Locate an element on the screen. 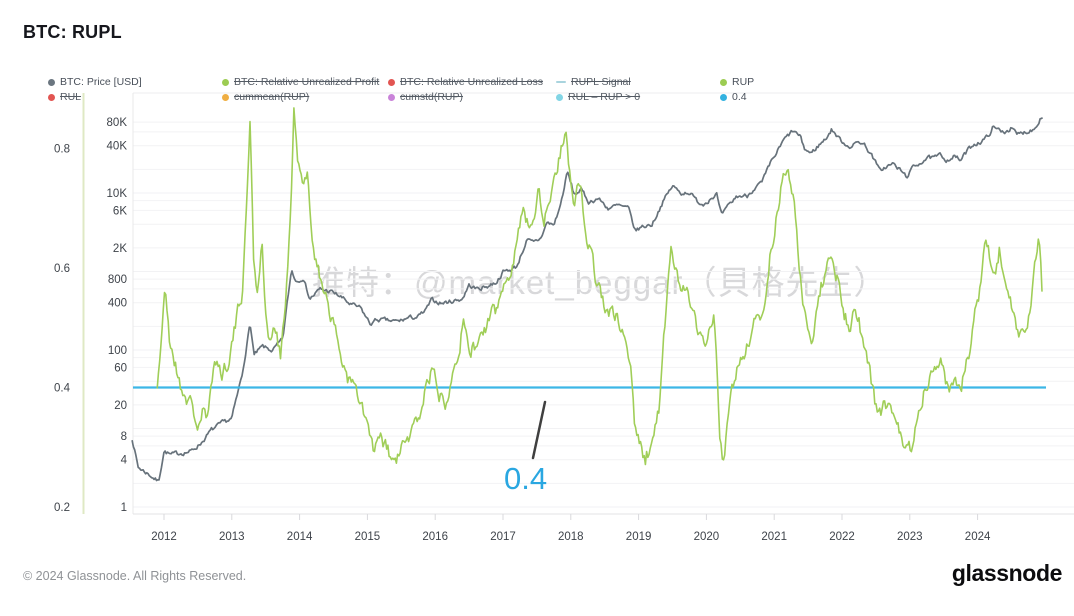 The height and width of the screenshot is (616, 1074). rup-tick-label: 0.8 is located at coordinates (62, 150).